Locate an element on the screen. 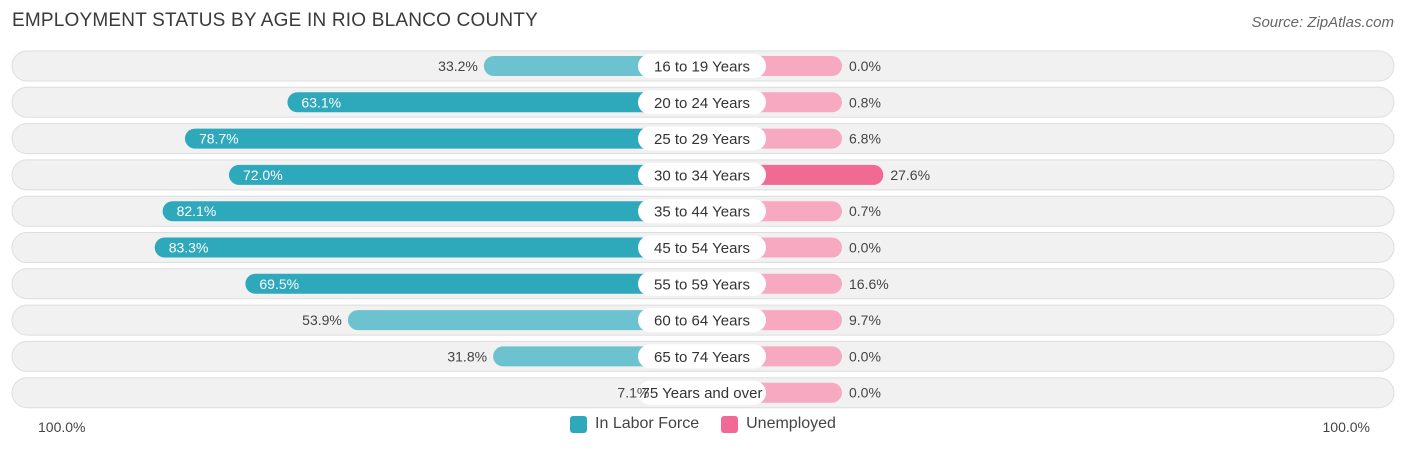 This screenshot has width=1406, height=450. category-label: 60 to 64 Years is located at coordinates (702, 321).